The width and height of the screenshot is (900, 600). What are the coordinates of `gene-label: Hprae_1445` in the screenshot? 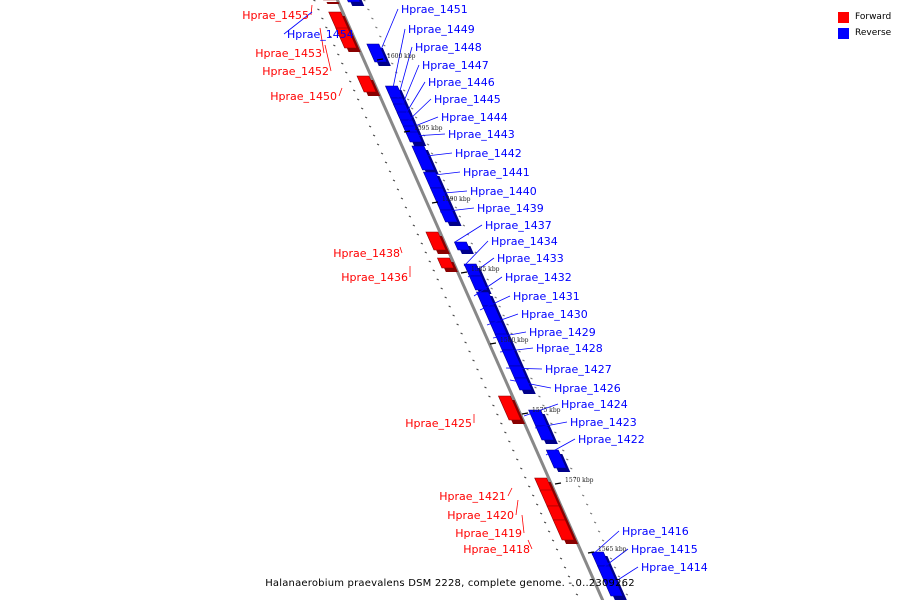 It's located at (467, 99).